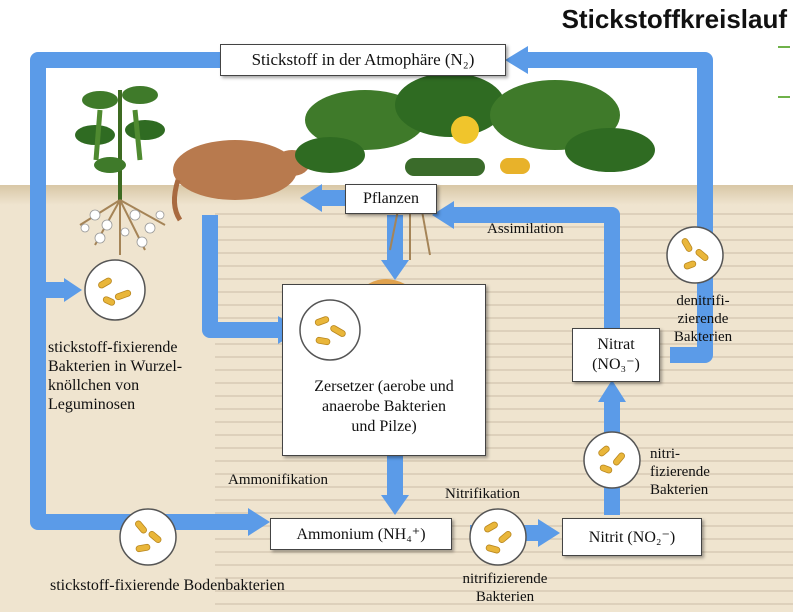  Describe the element at coordinates (384, 426) in the screenshot. I see `decomposers-label-line3: und Pilze)` at that location.